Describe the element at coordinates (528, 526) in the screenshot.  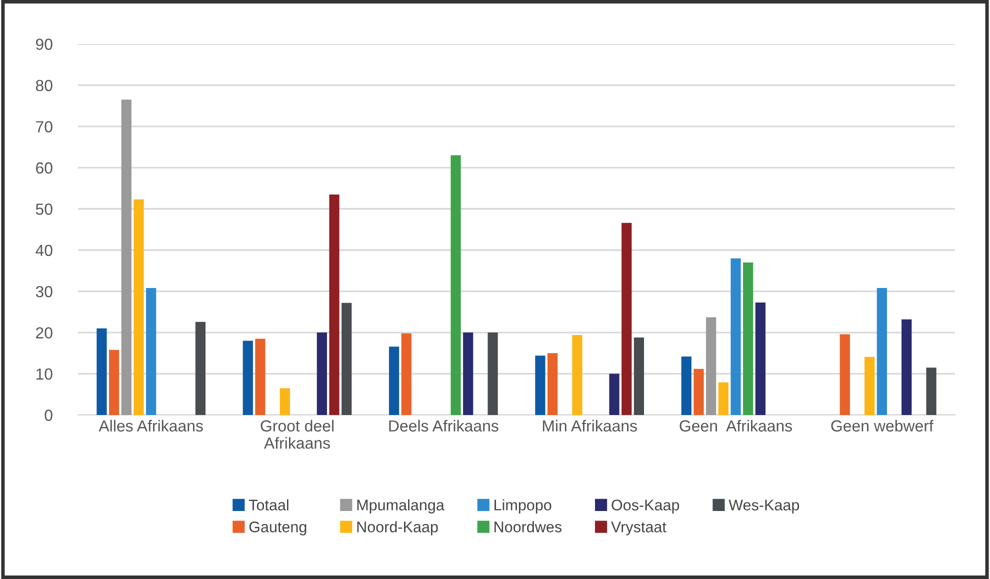
I see `legend-label: Noordwes` at that location.